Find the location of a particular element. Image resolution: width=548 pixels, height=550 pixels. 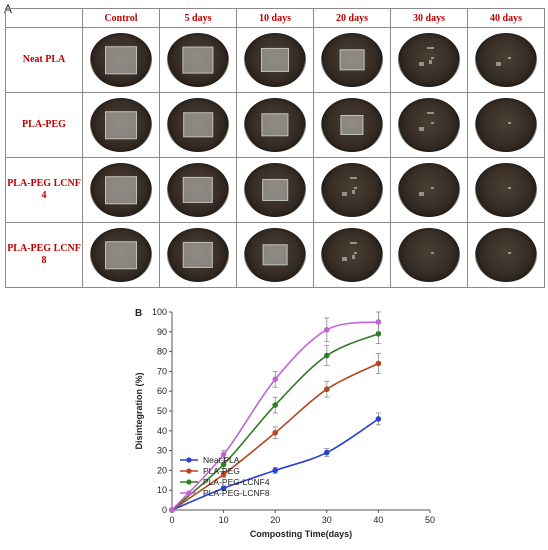

row-header: PLA-PEG LCNF 8 is located at coordinates (44, 255).